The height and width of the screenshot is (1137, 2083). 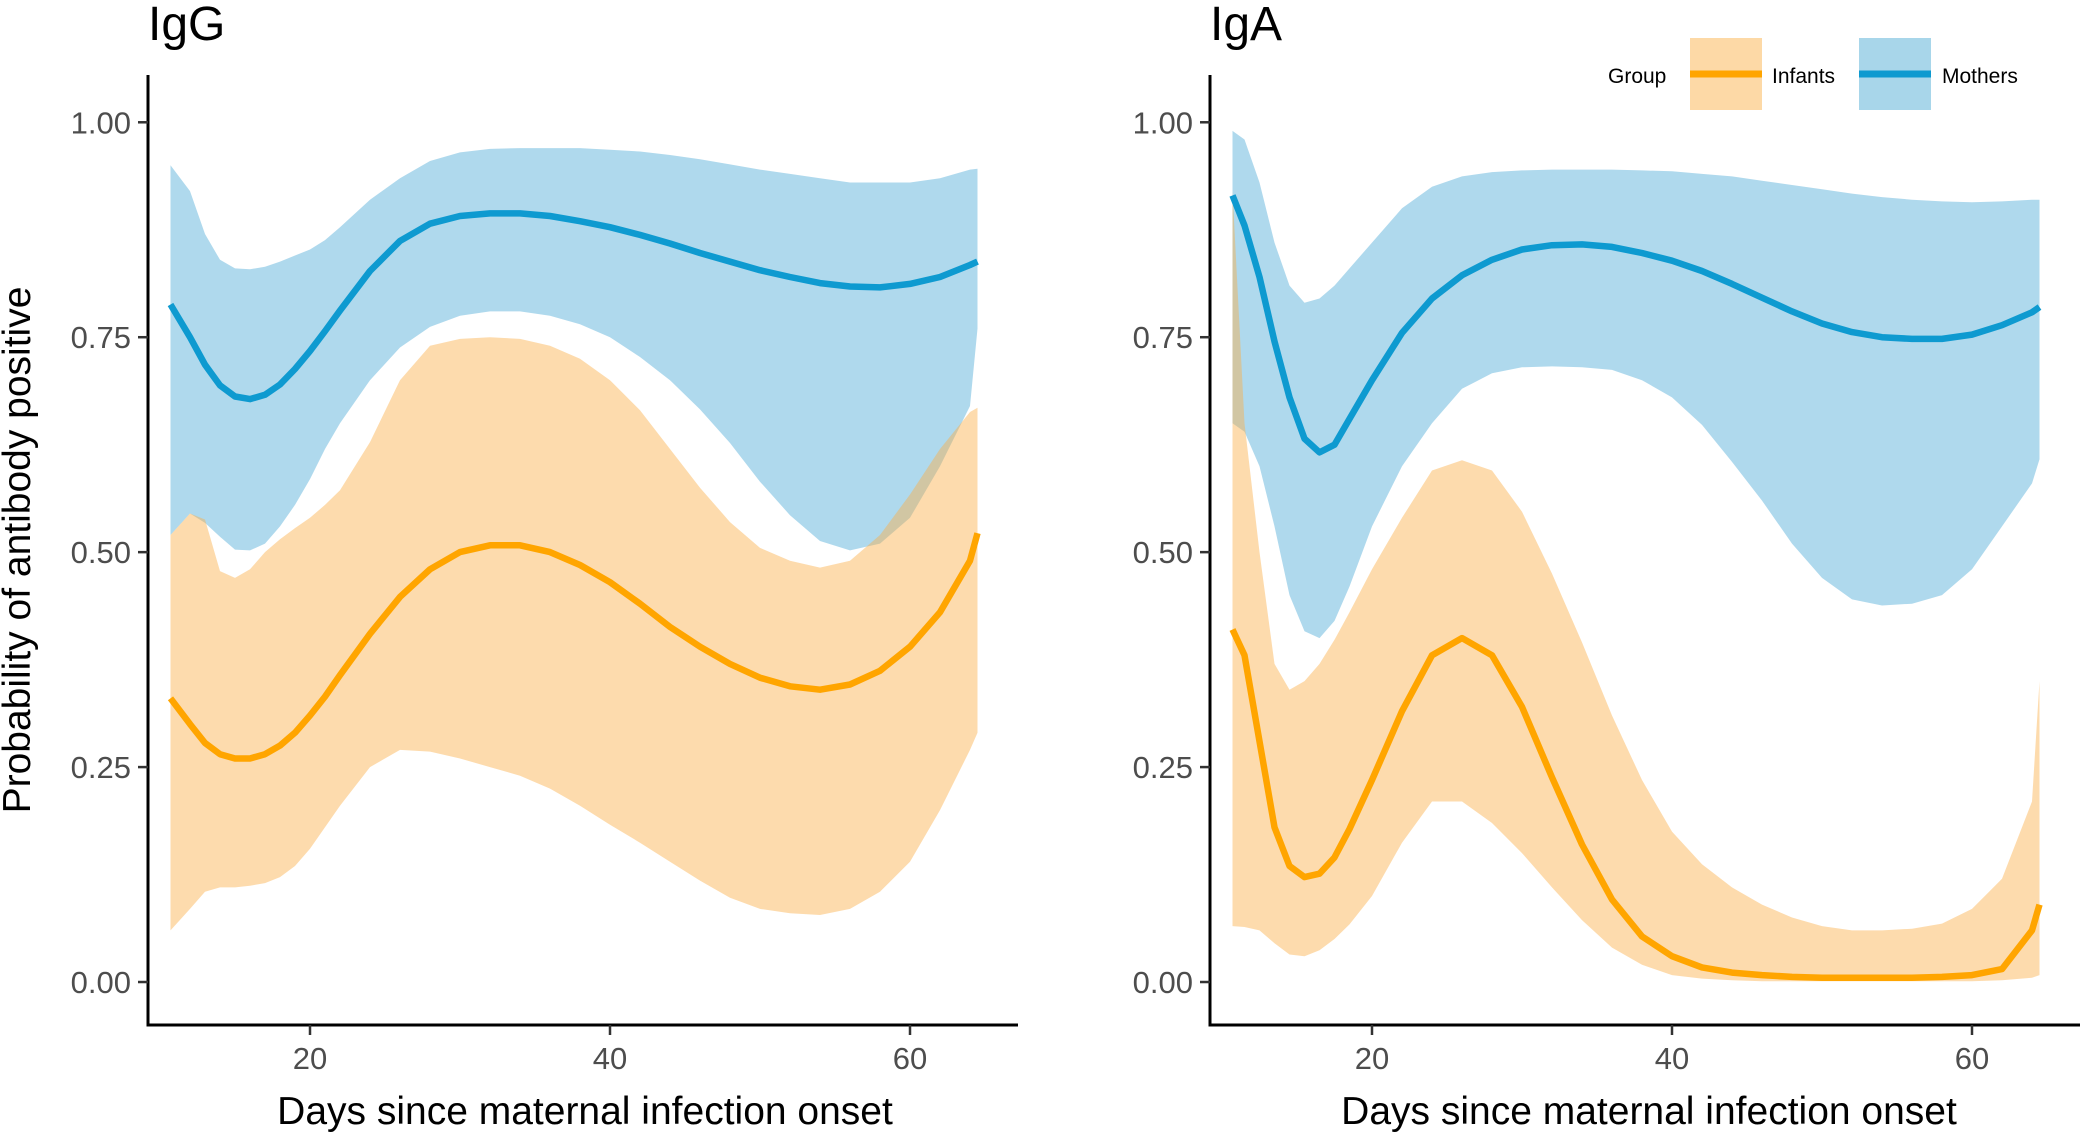 What do you see at coordinates (19, 550) in the screenshot?
I see `y-axis-label: Probability of antibody positive` at bounding box center [19, 550].